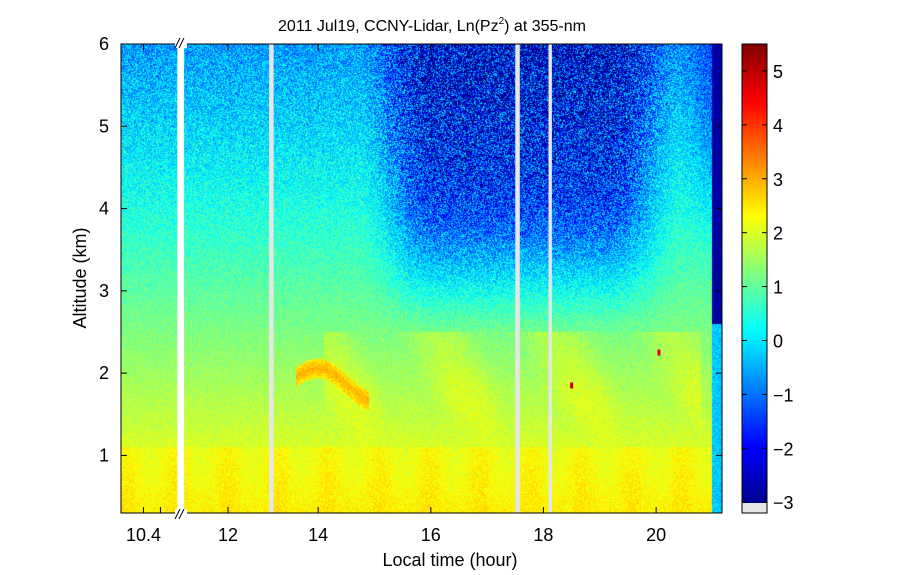 This screenshot has width=923, height=575. What do you see at coordinates (104, 291) in the screenshot?
I see `y-tick-label: 3` at bounding box center [104, 291].